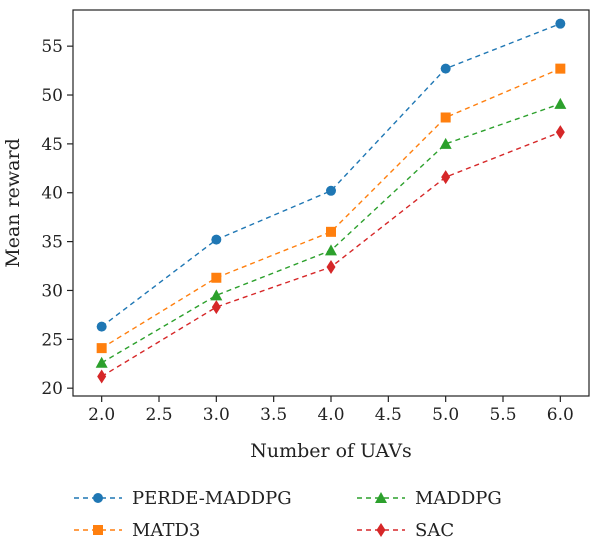 This screenshot has height=546, width=600. I want to click on y-tick-label: 25, so click(52, 340).